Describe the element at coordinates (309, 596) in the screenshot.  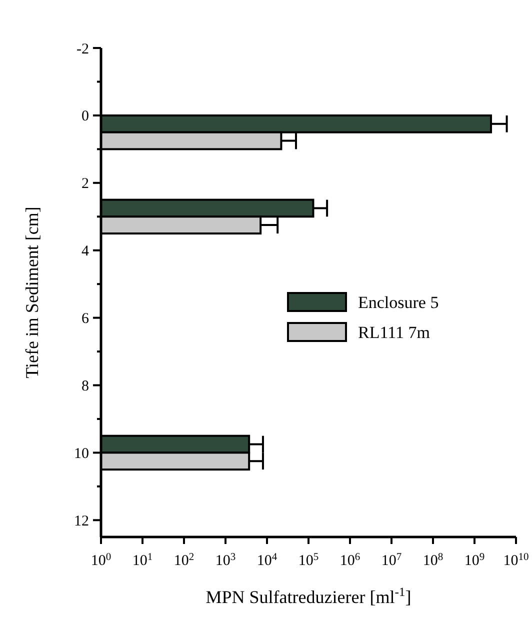
I see `x-axis-title: MPN Sulfatreduzierer [ml$^{-1}$]` at that location.